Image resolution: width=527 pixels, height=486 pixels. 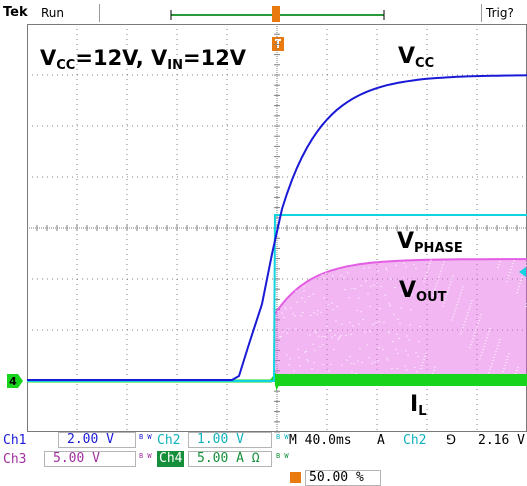 I want to click on horizontal-position-icon, so click(x=295, y=477).